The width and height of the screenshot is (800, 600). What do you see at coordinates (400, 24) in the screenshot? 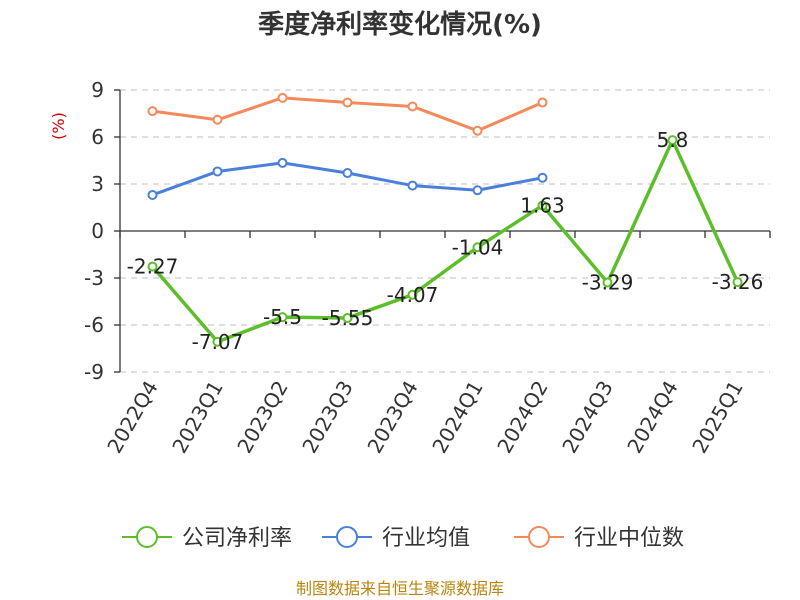
I see `chart-title: 季度净利率变化情况(%)` at bounding box center [400, 24].